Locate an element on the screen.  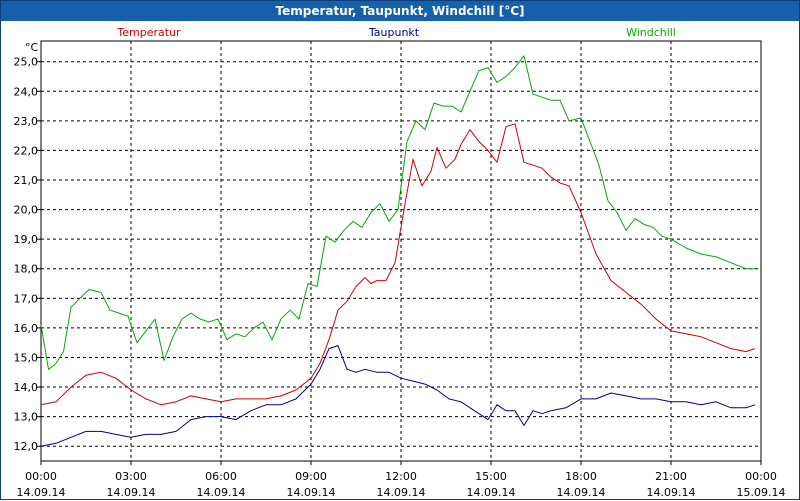
x-tick-label-time: 15:00 is located at coordinates (491, 476).